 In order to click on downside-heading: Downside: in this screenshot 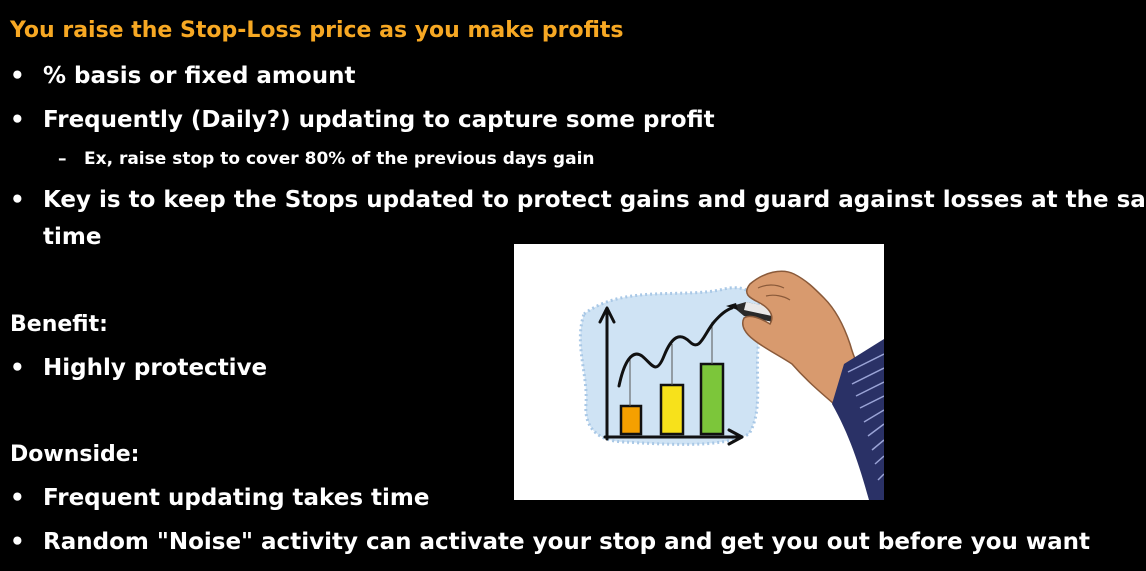, I will do `click(75, 454)`.